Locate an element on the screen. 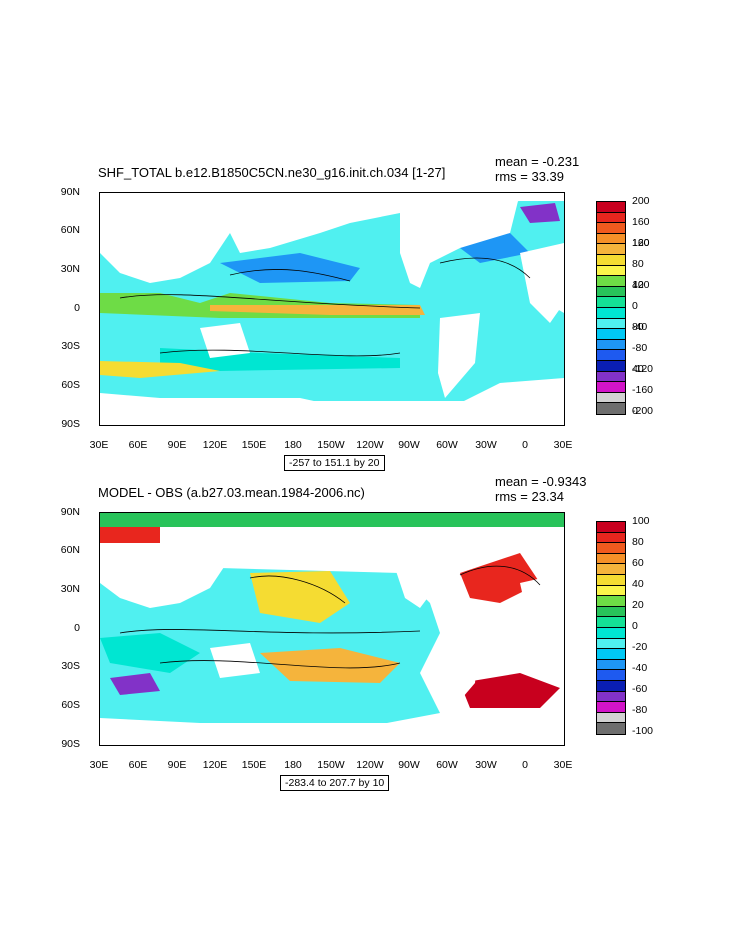 The height and width of the screenshot is (945, 733). x-tick-label: 30W is located at coordinates (486, 765).